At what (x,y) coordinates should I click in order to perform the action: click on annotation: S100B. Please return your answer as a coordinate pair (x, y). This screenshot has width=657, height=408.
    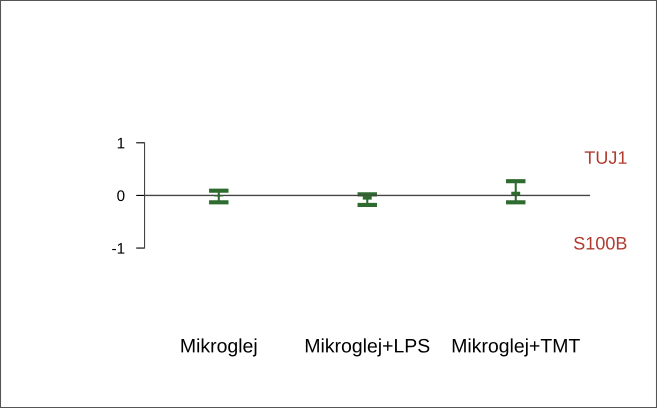
    Looking at the image, I should click on (600, 243).